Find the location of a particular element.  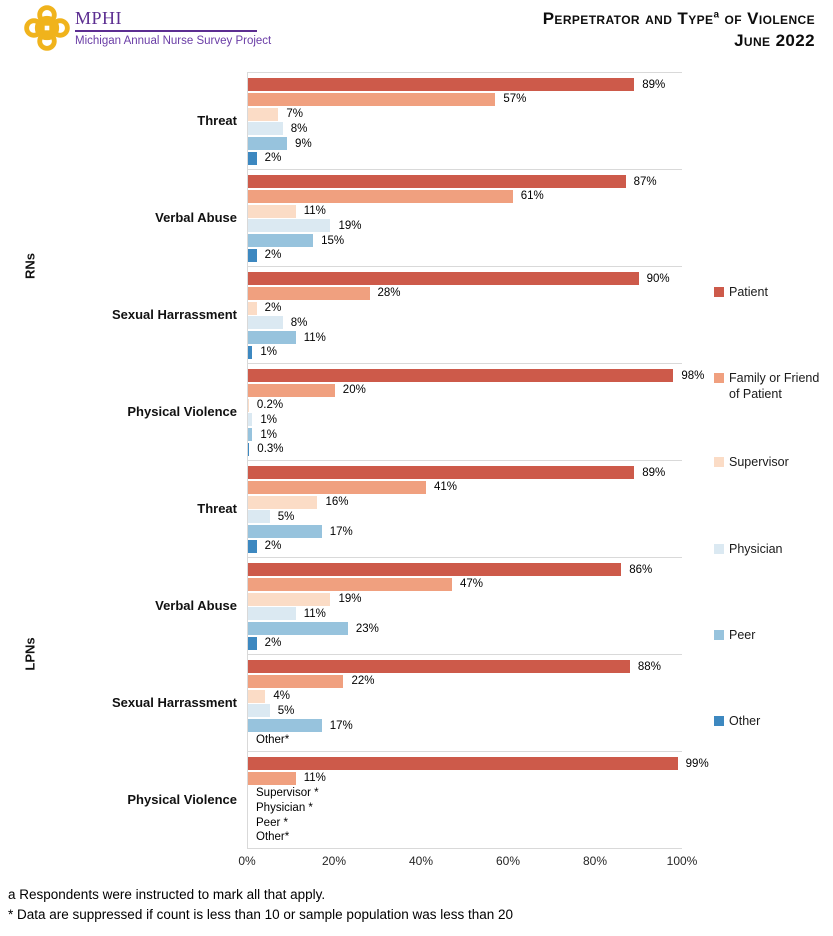

section-label: LPNs is located at coordinates (30, 654).